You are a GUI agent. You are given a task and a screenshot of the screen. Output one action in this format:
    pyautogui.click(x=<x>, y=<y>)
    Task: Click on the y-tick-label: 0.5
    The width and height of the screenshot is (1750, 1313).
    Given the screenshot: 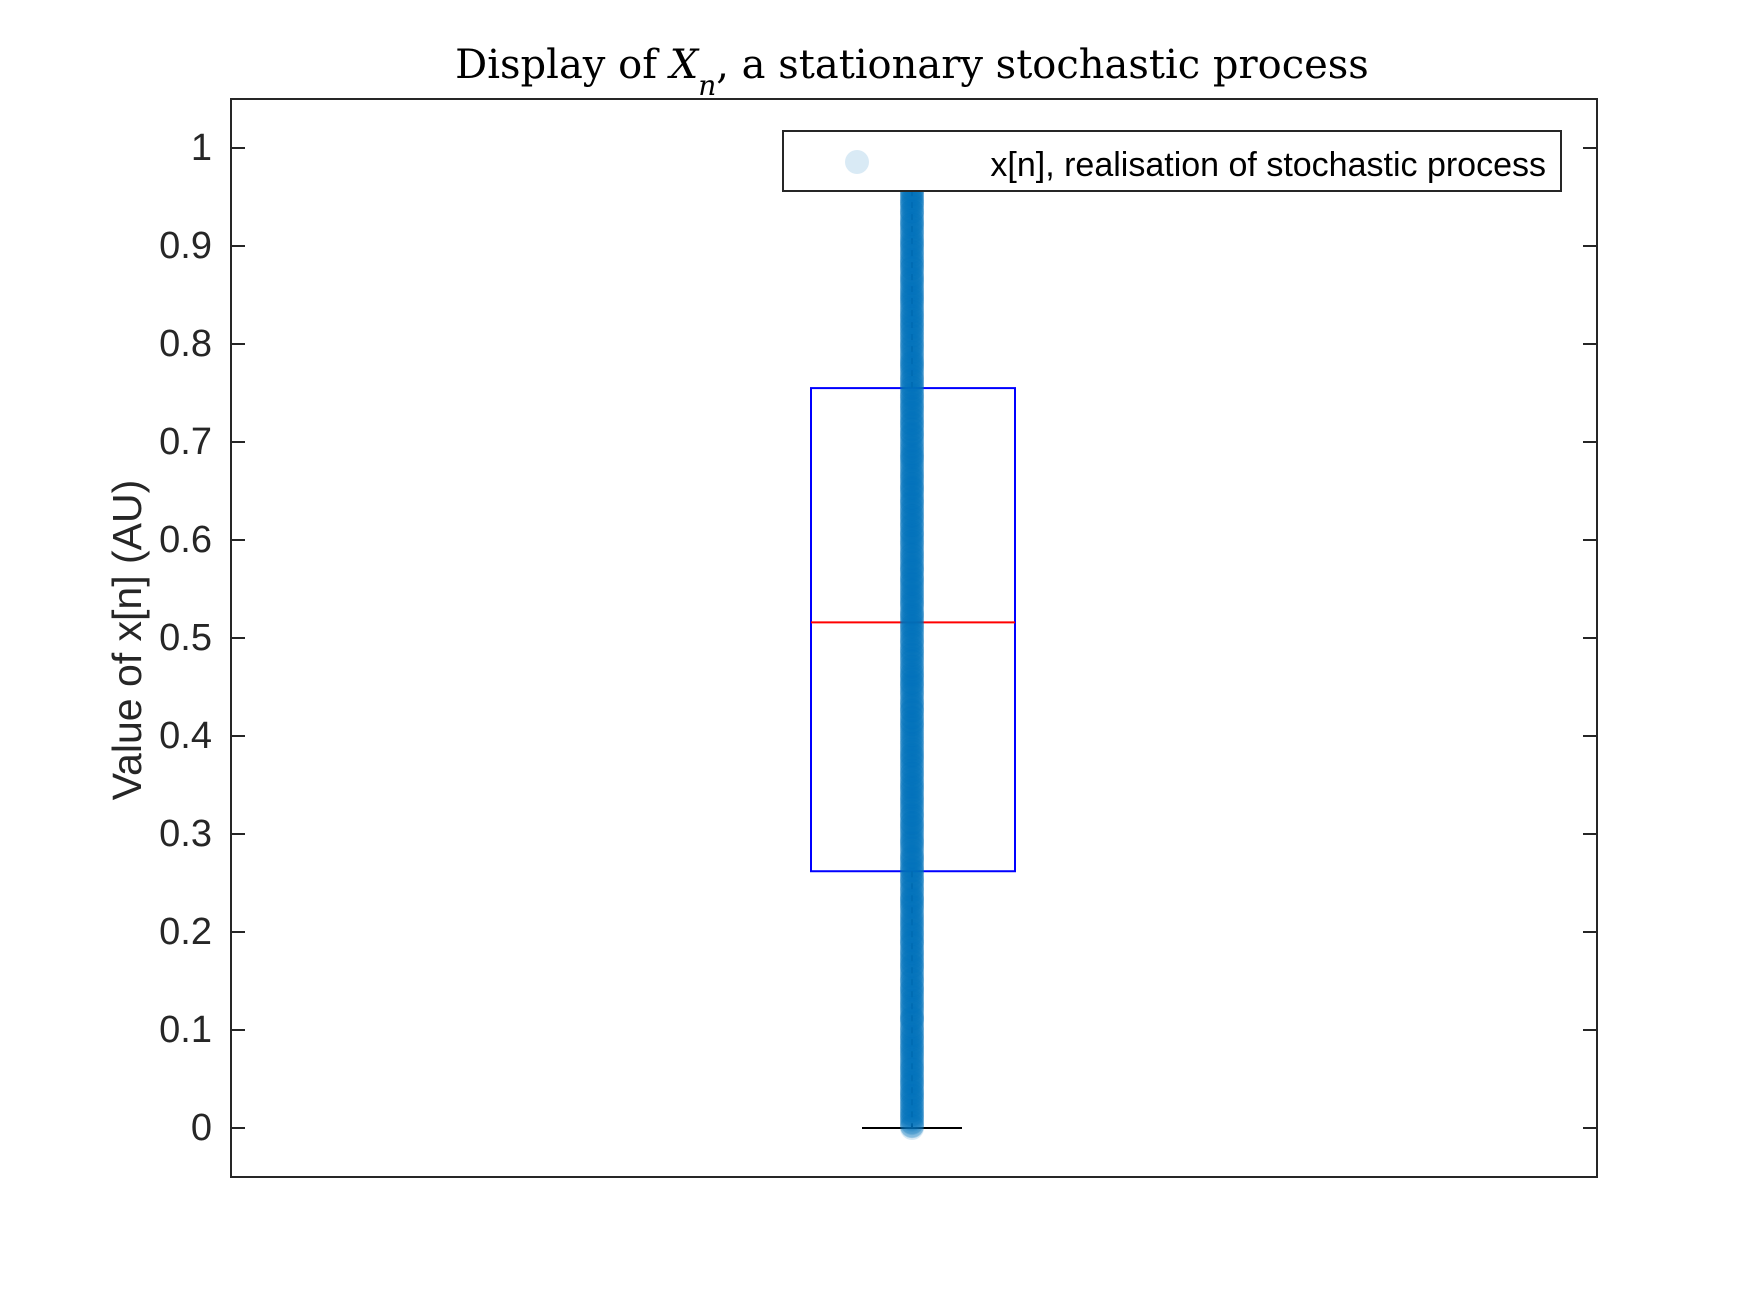 What is the action you would take?
    pyautogui.click(x=185, y=638)
    